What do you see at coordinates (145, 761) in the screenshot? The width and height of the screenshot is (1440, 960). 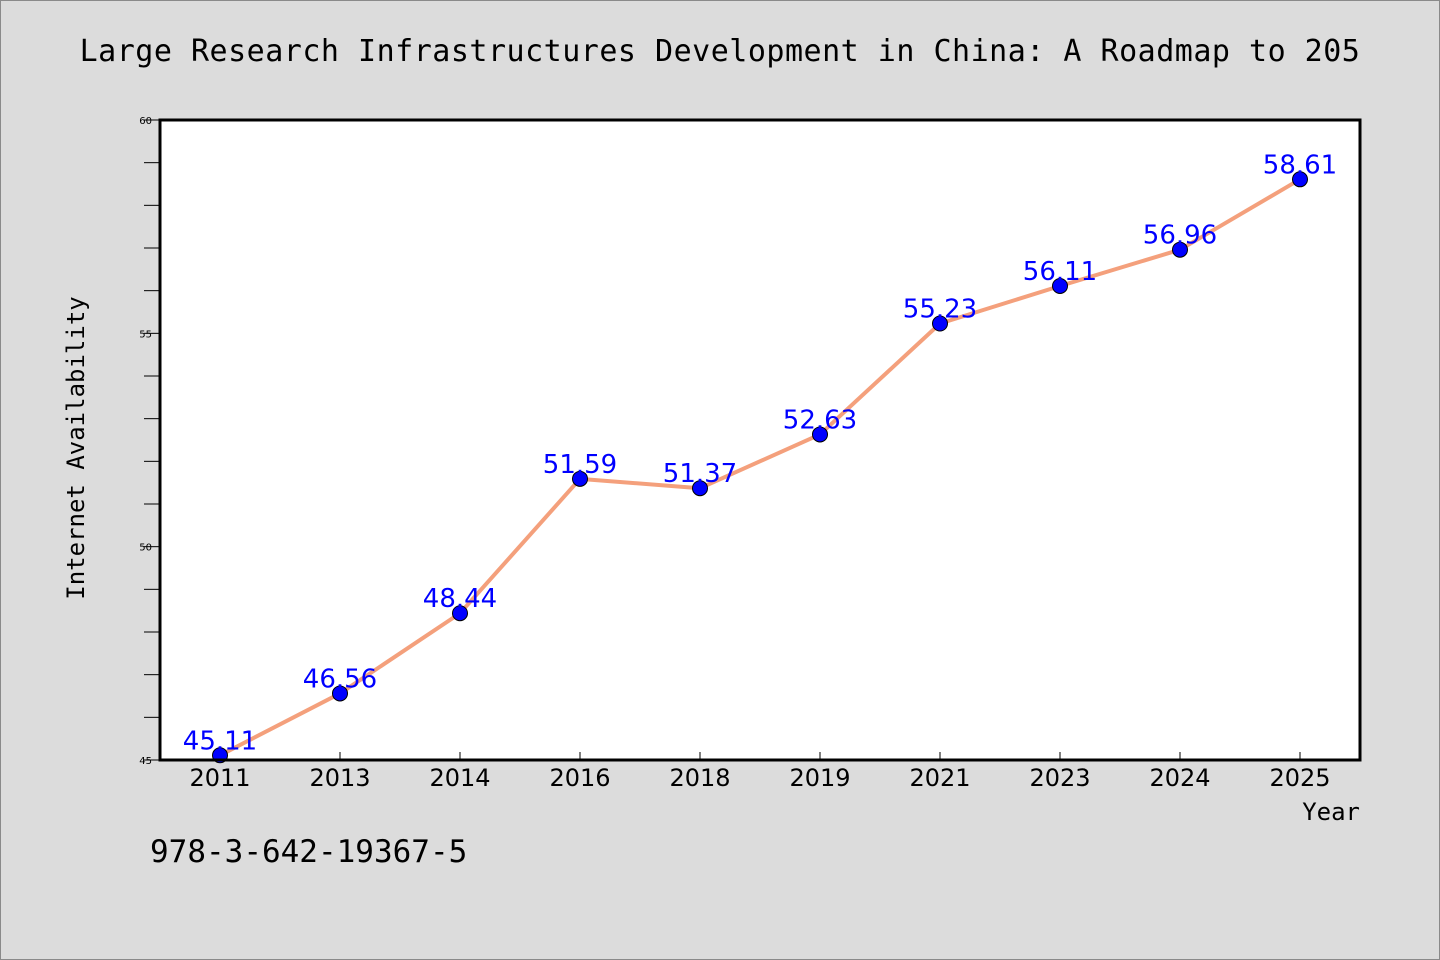 I see `y-tick-label: 45` at bounding box center [145, 761].